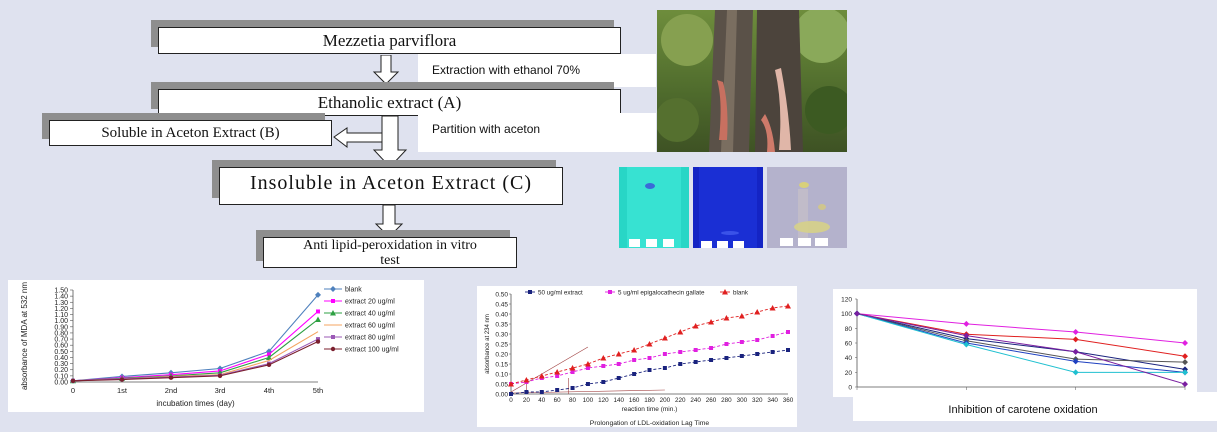  What do you see at coordinates (542, 400) in the screenshot?
I see `x-tick-label: 40` at bounding box center [542, 400].